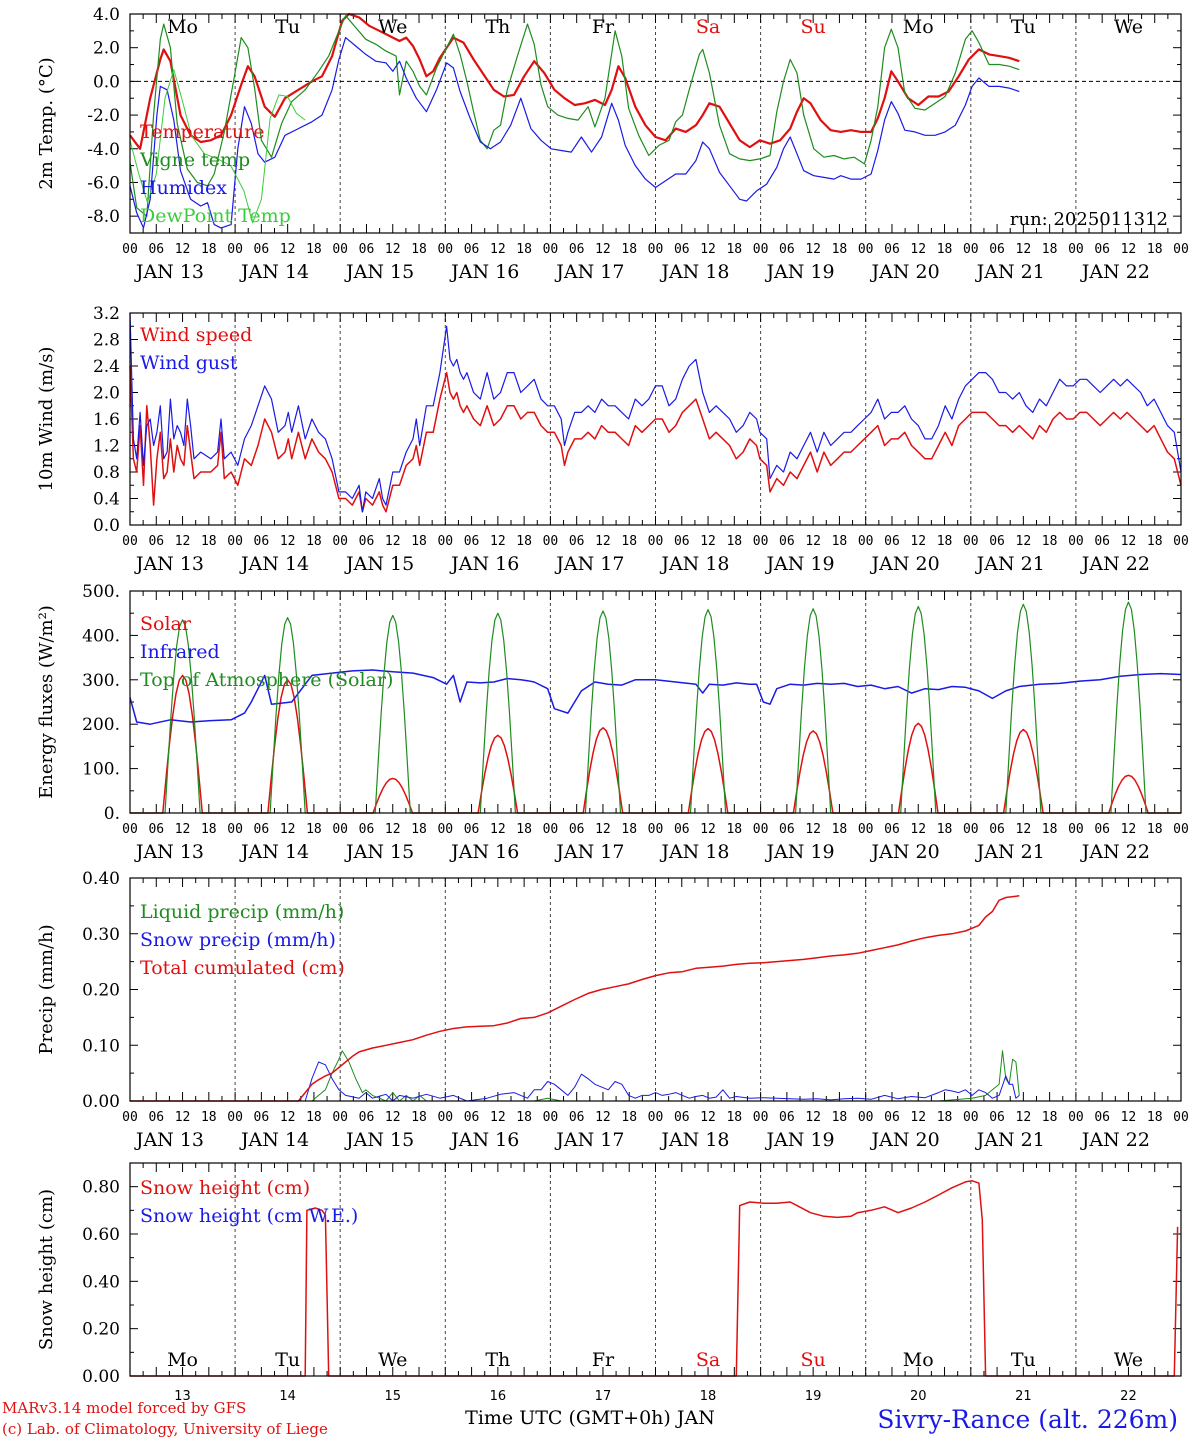 The image size is (1194, 1440). What do you see at coordinates (603, 27) in the screenshot?
I see `weekday-label-top: Fr` at bounding box center [603, 27].